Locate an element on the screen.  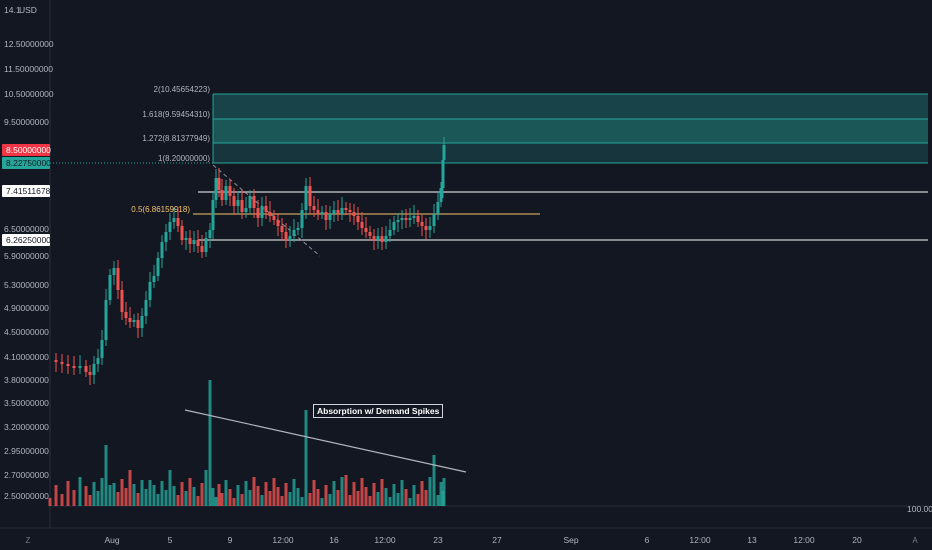
fib-level-label: 2(10.45654223) is located at coordinates (182, 89).